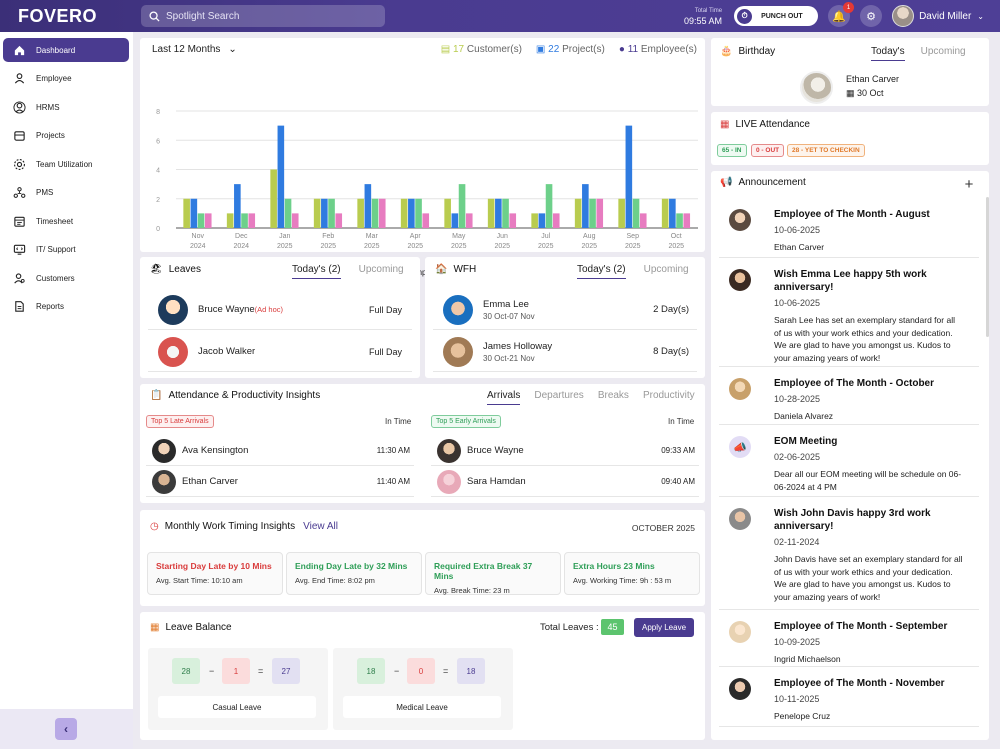 This screenshot has width=1000, height=749. I want to click on live-in-badge: 65 - IN, so click(732, 150).